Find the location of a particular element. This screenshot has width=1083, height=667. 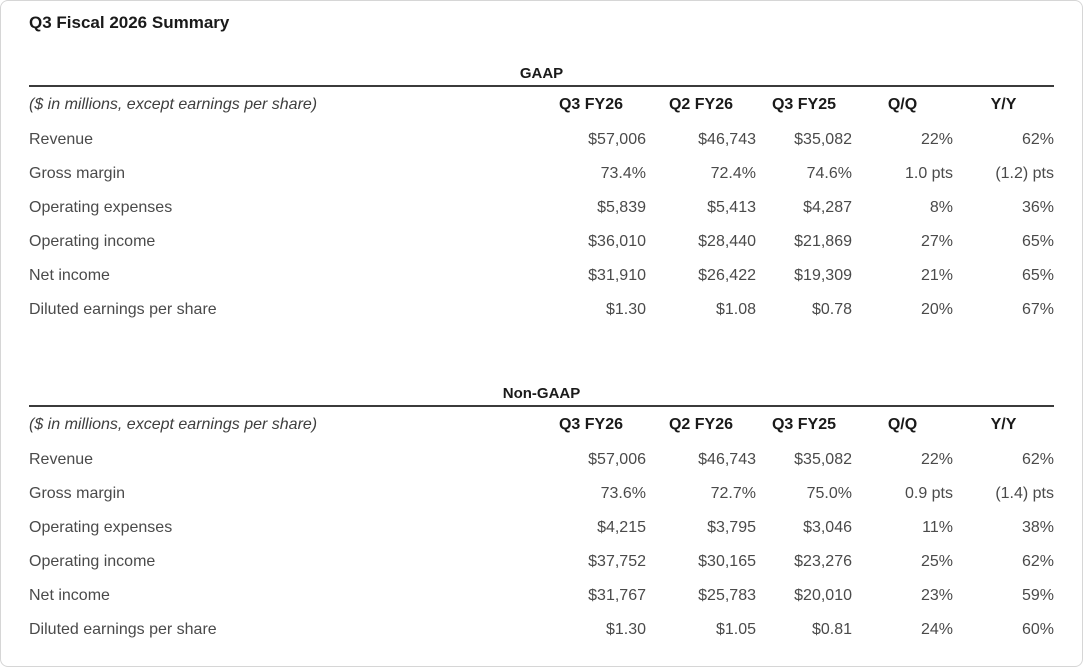

value-cell: (1.4) pts is located at coordinates (1024, 493).